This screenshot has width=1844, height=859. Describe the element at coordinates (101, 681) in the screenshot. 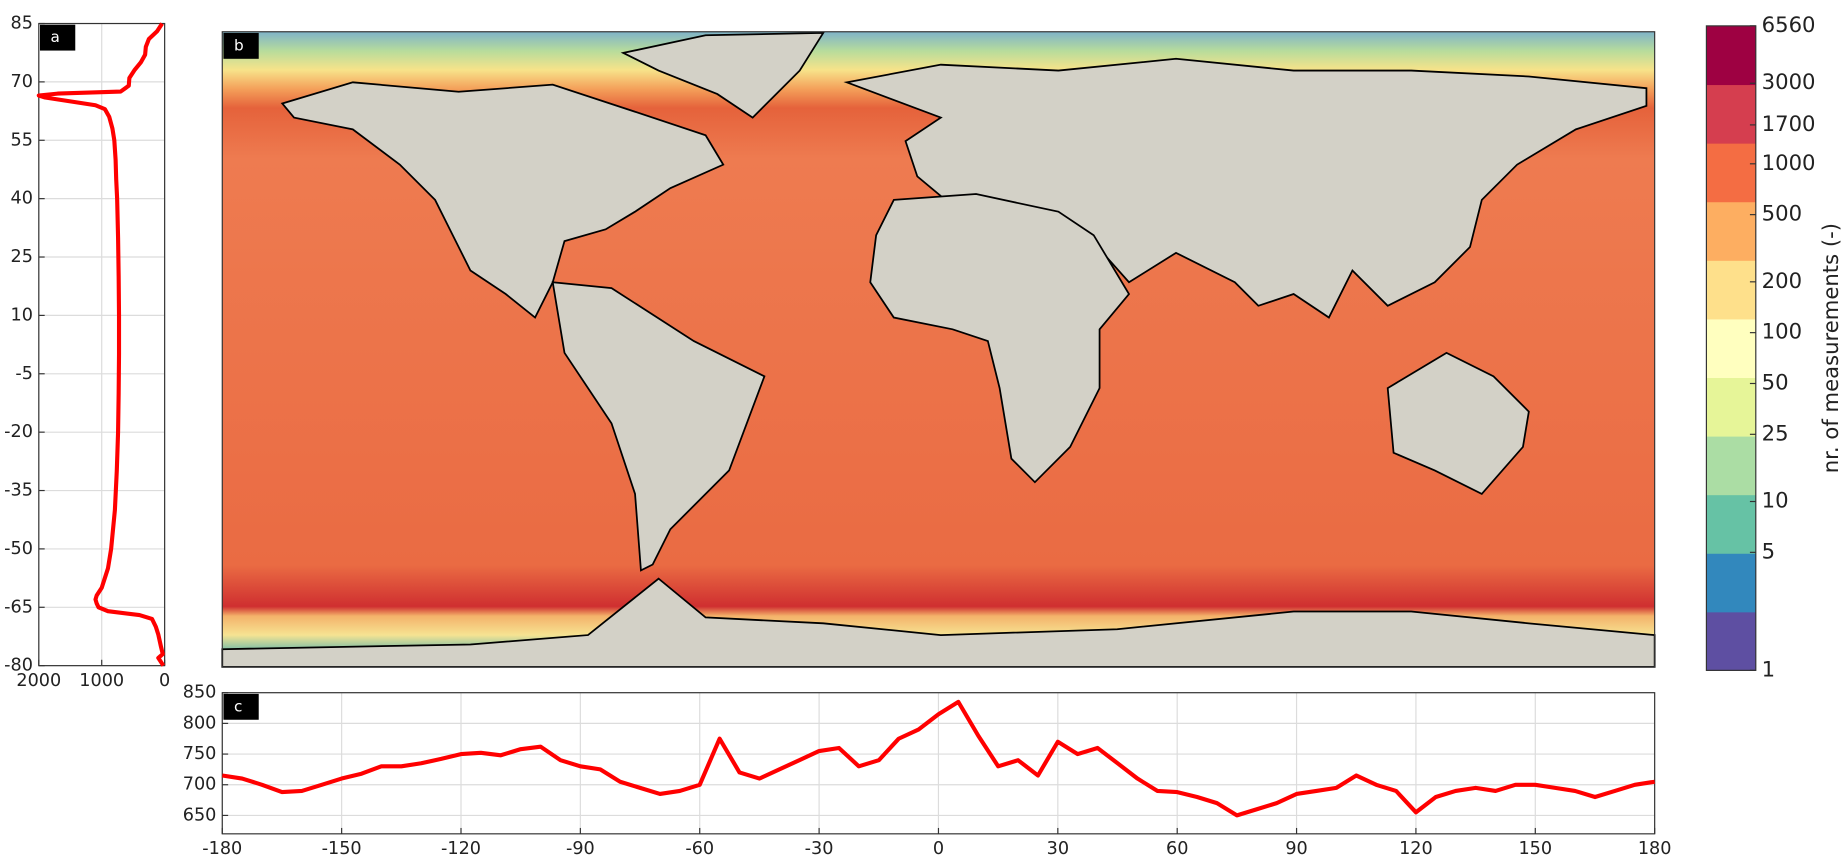

I see `x-tick-label: 1000` at that location.